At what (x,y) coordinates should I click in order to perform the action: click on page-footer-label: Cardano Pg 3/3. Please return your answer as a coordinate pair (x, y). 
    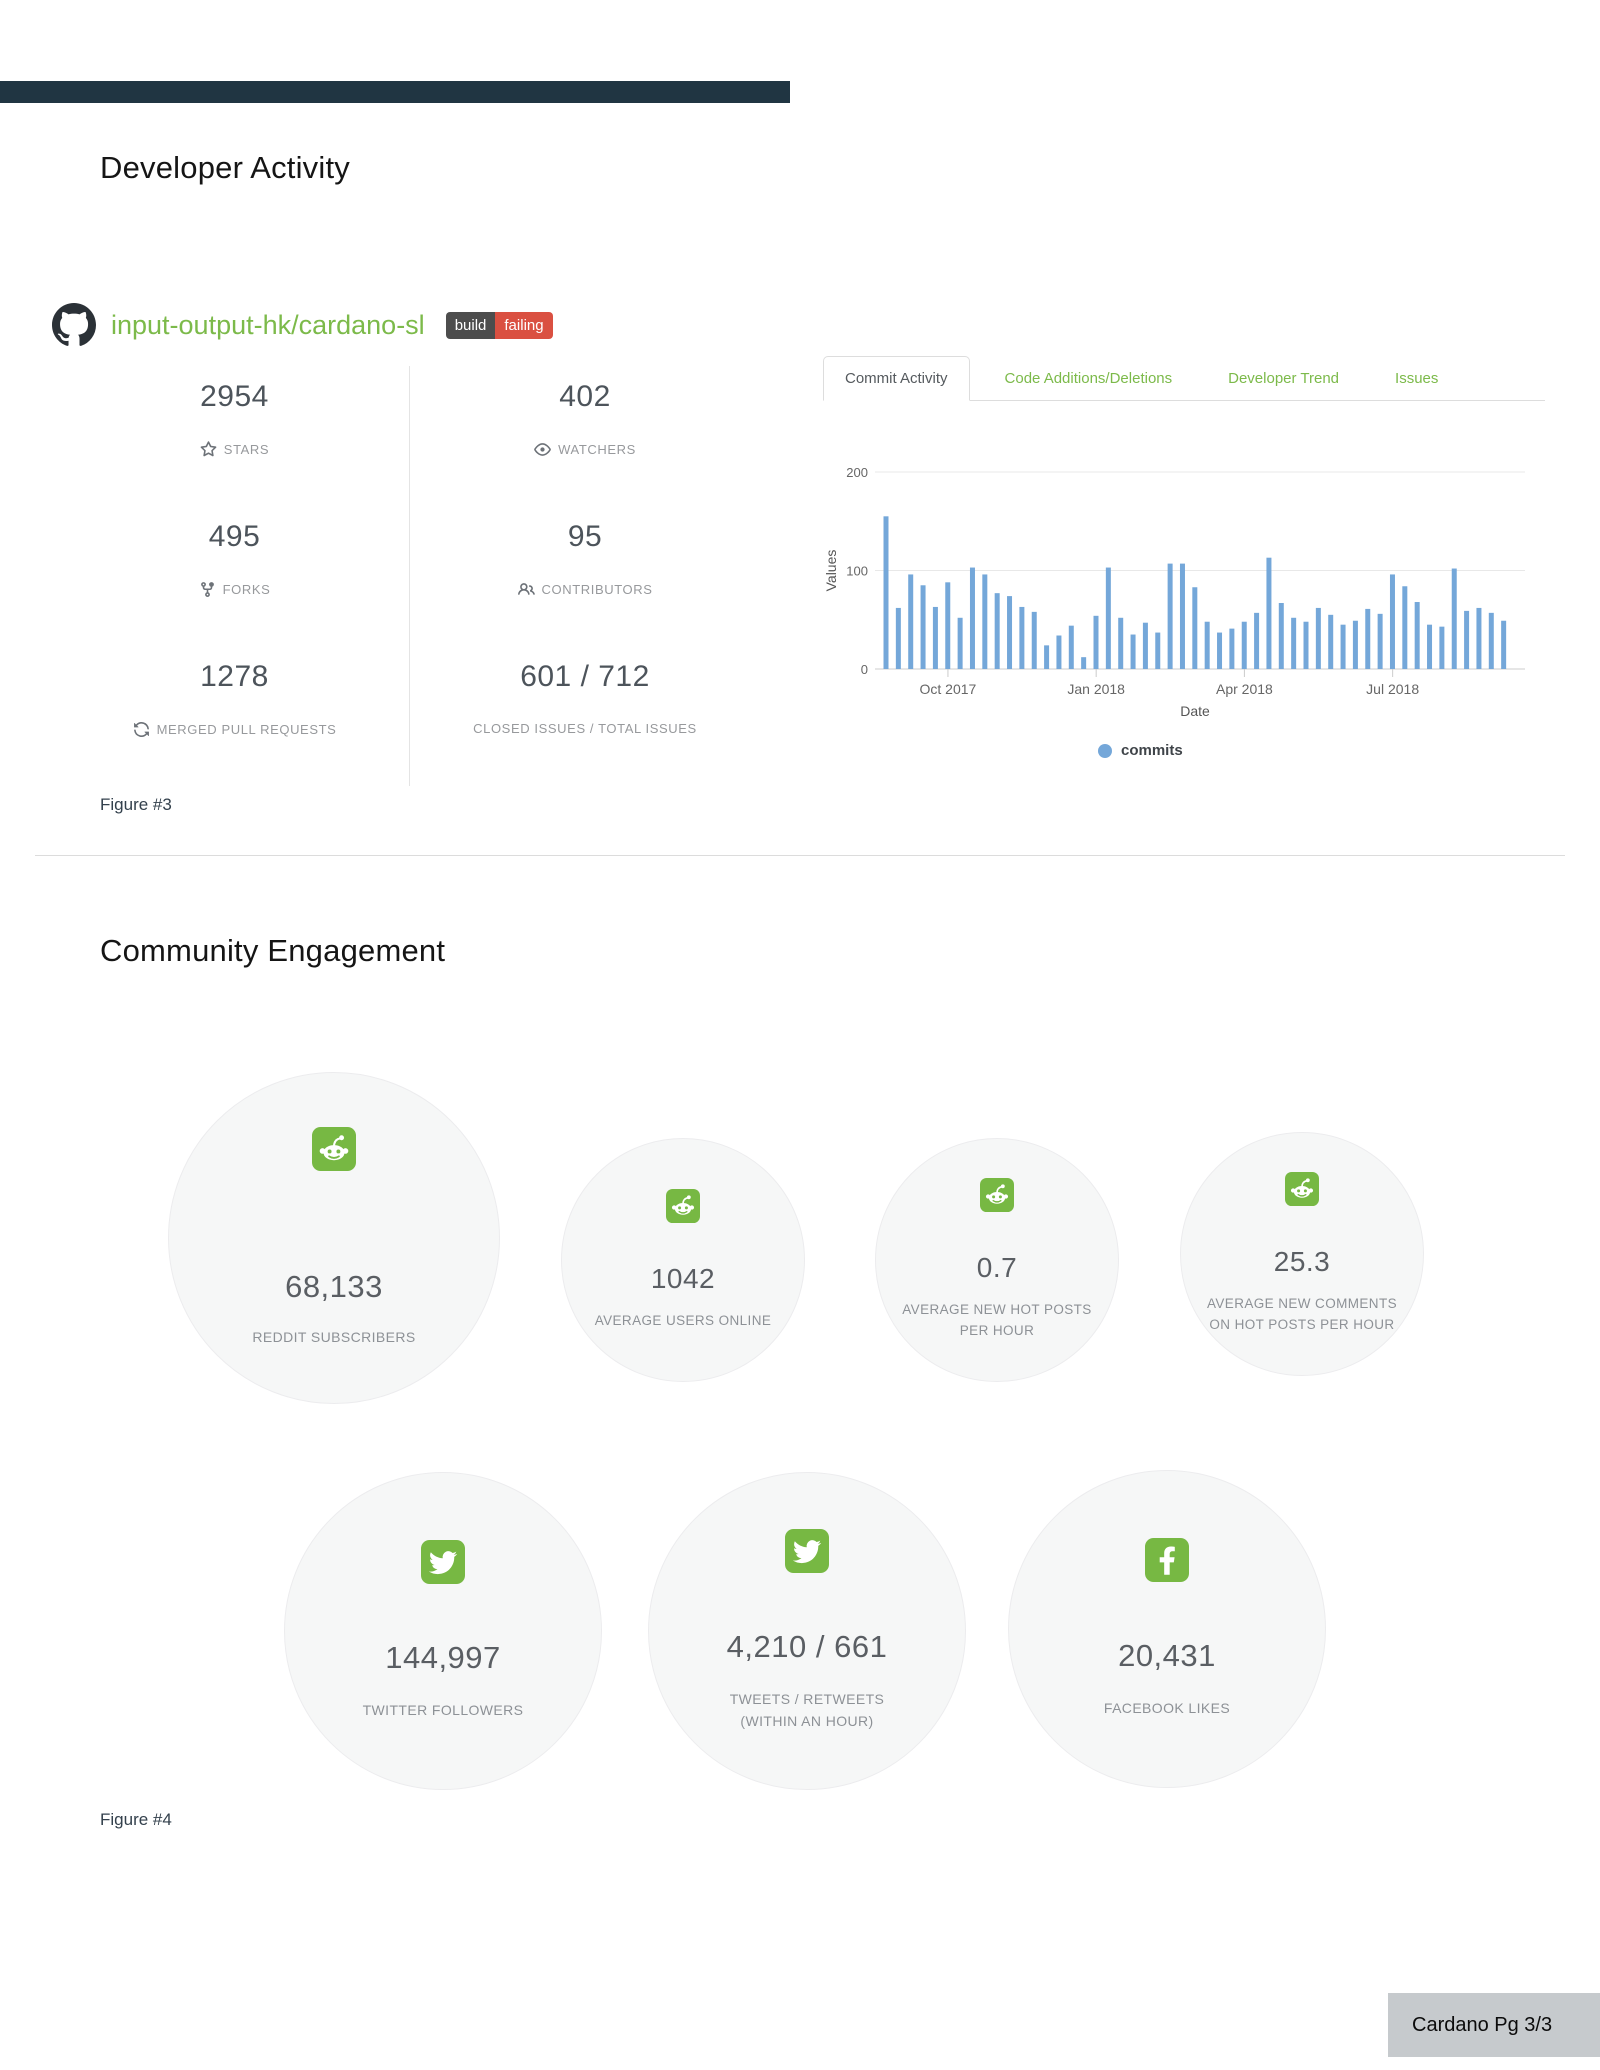
    Looking at the image, I should click on (1482, 2024).